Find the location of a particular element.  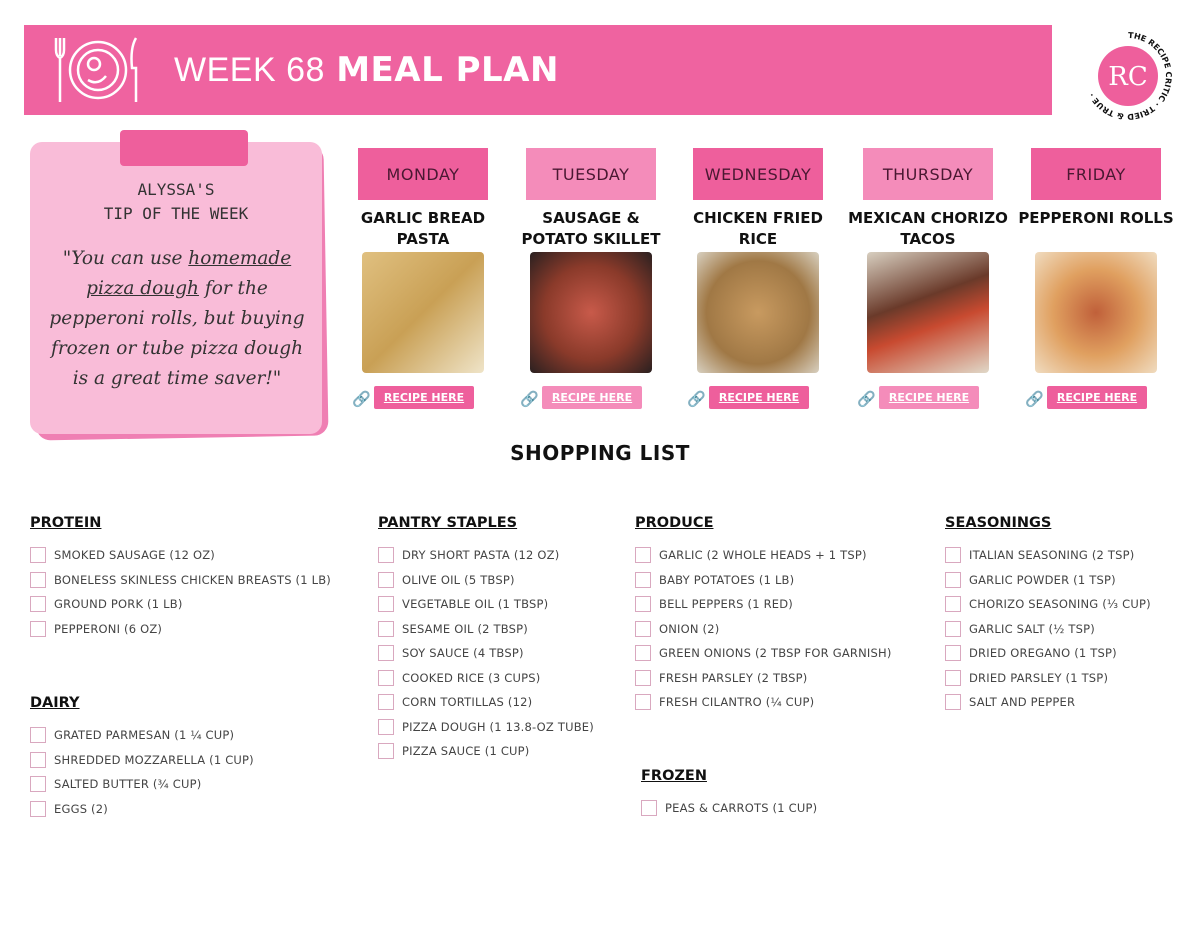

item-label: SMOKED SAUSAGE (12 OZ) is located at coordinates (134, 555).